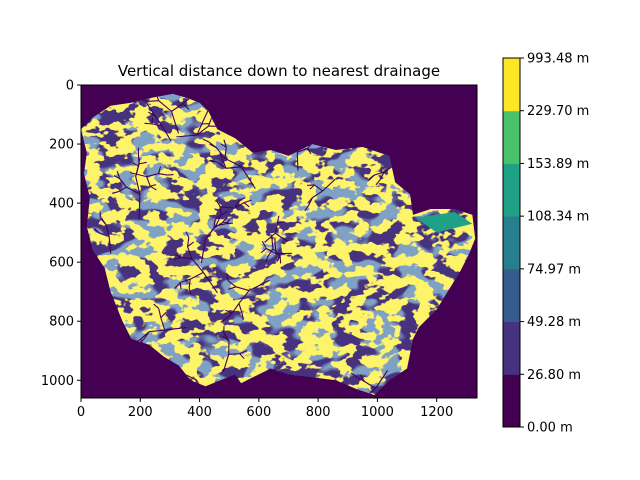 This screenshot has width=640, height=480. Describe the element at coordinates (81, 412) in the screenshot. I see `x-tick-label: 0` at that location.